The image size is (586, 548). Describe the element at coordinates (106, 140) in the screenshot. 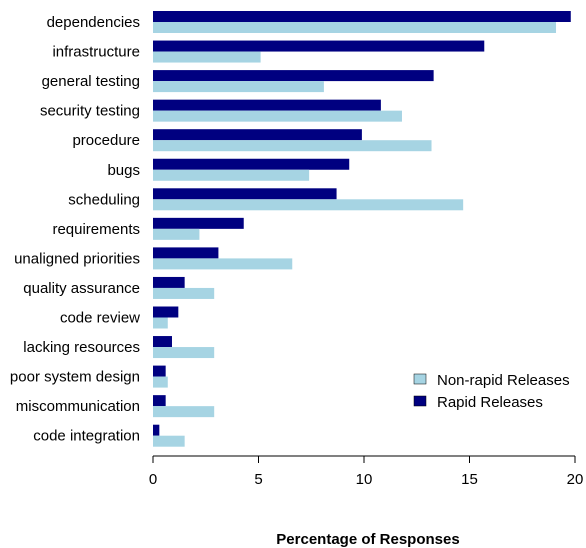

I see `category-label: procedure` at that location.